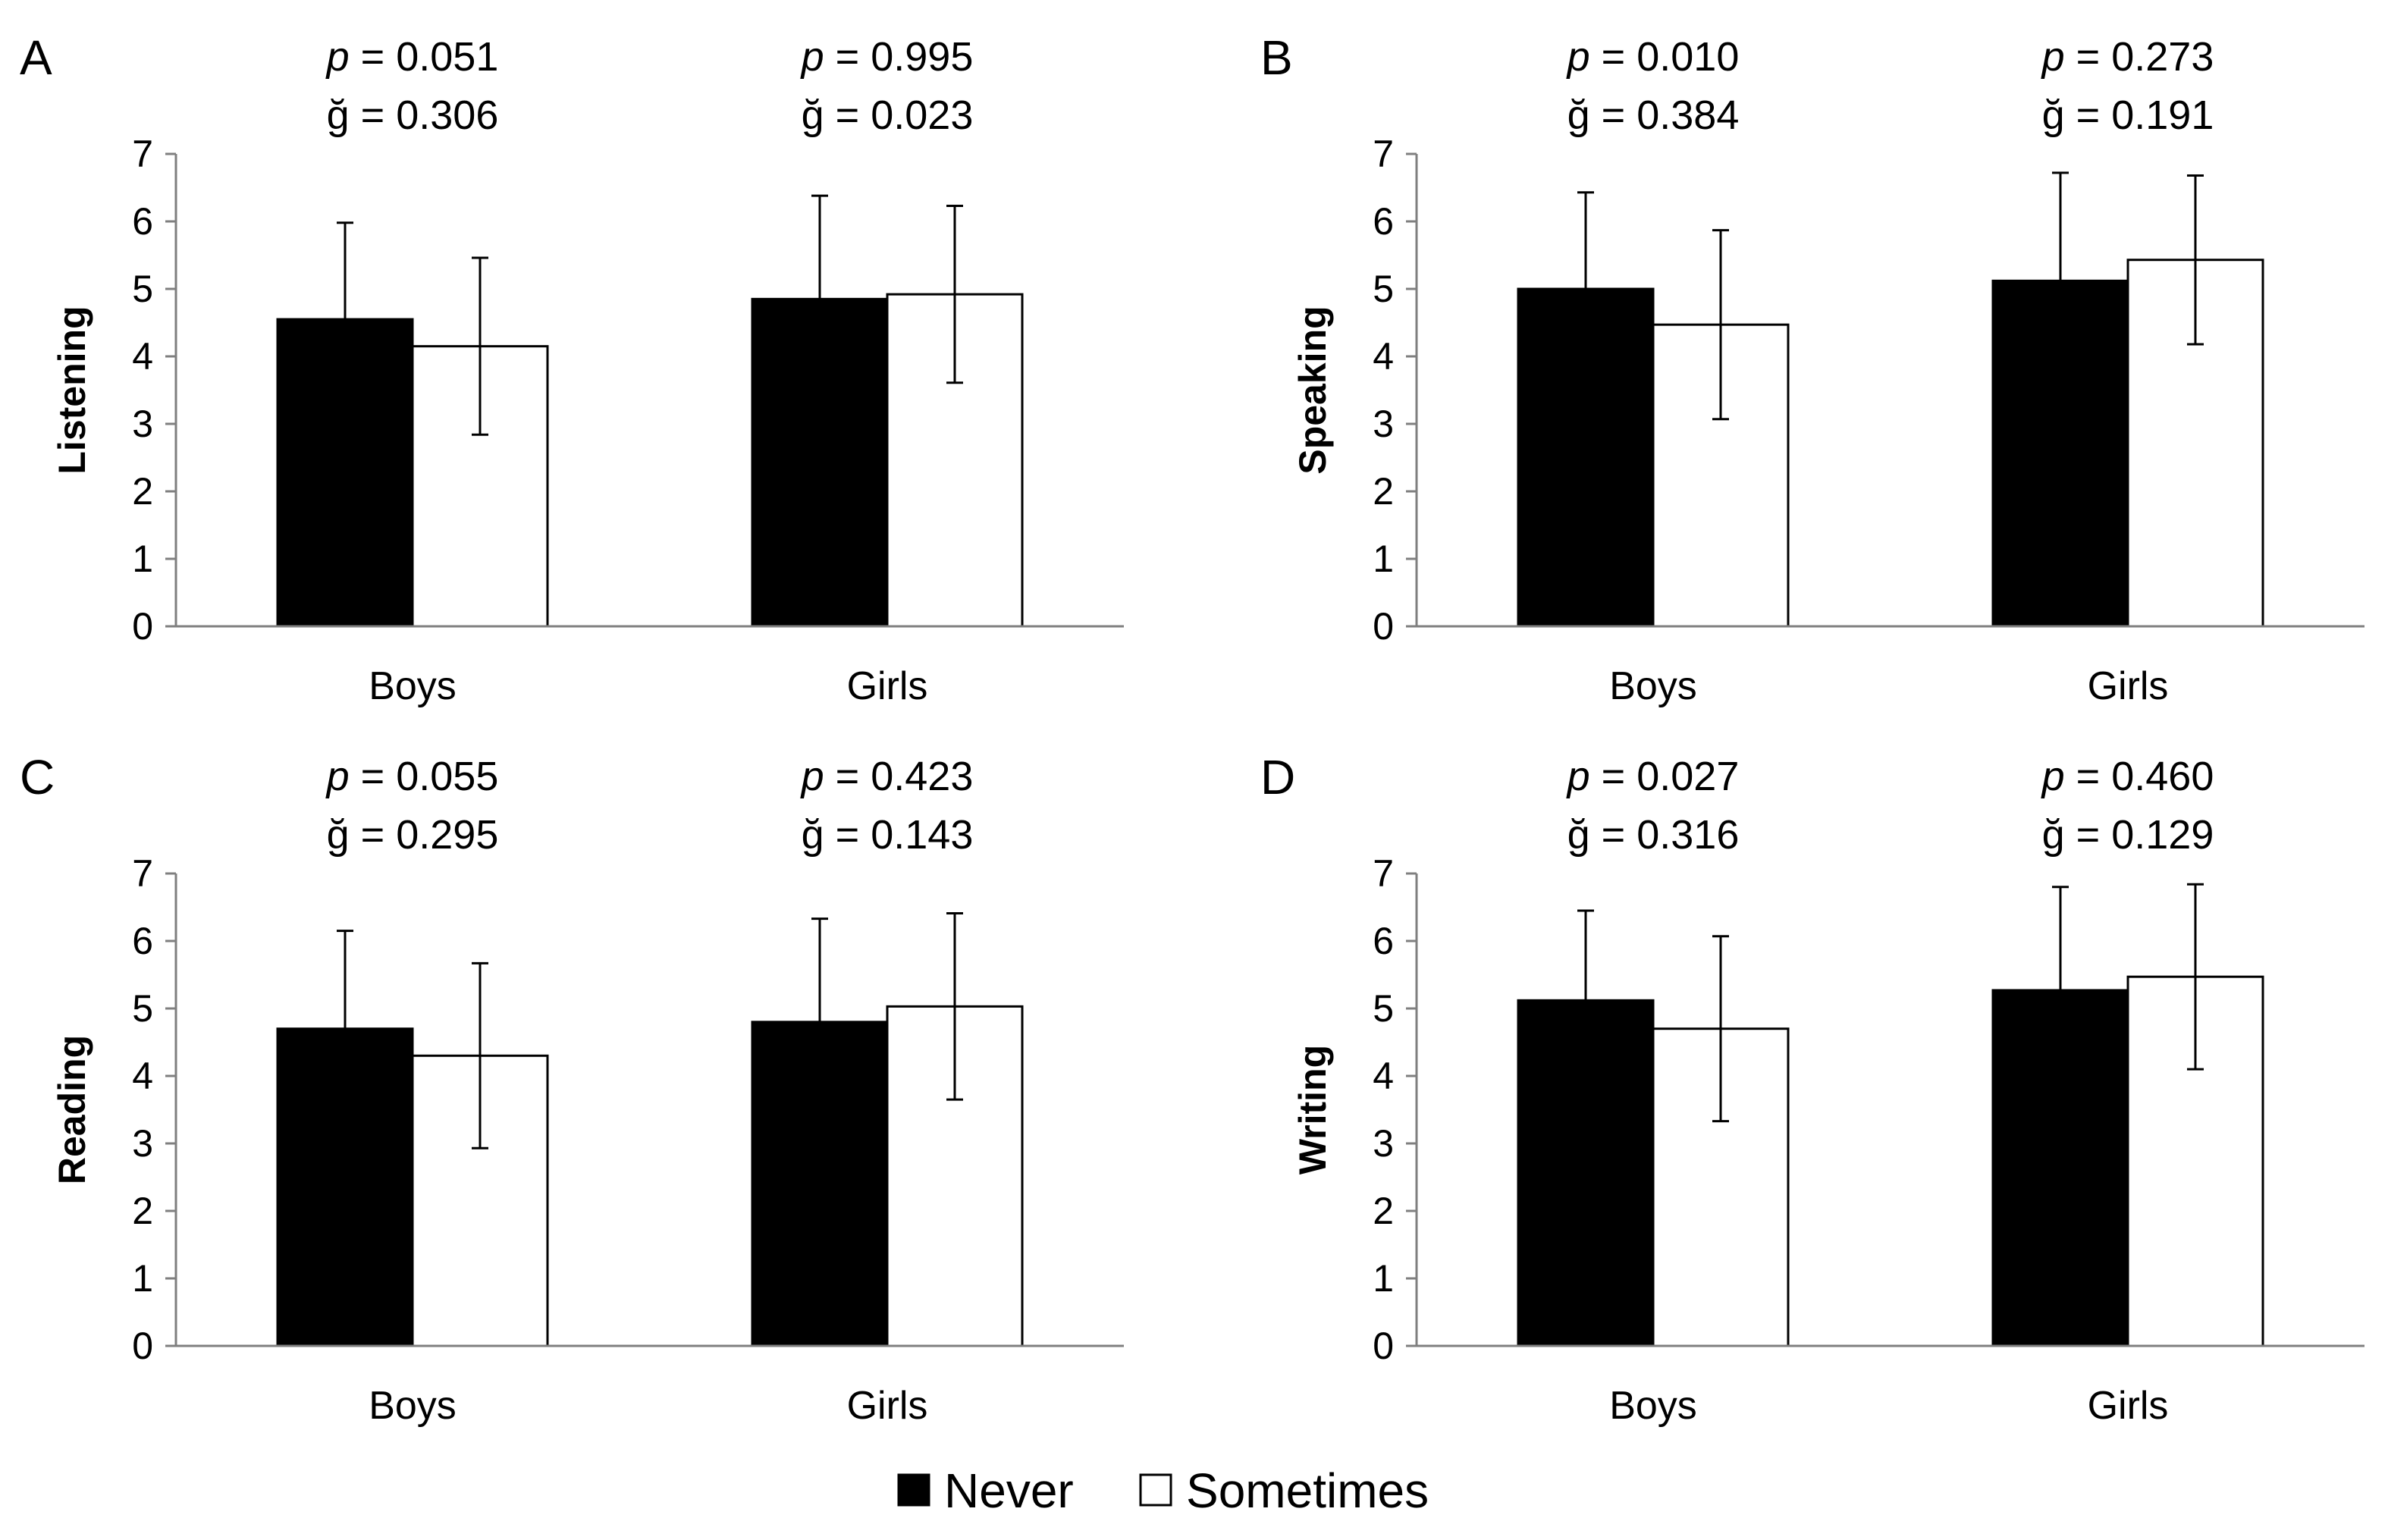  I want to click on p-value: = 0.460, so click(2139, 777).